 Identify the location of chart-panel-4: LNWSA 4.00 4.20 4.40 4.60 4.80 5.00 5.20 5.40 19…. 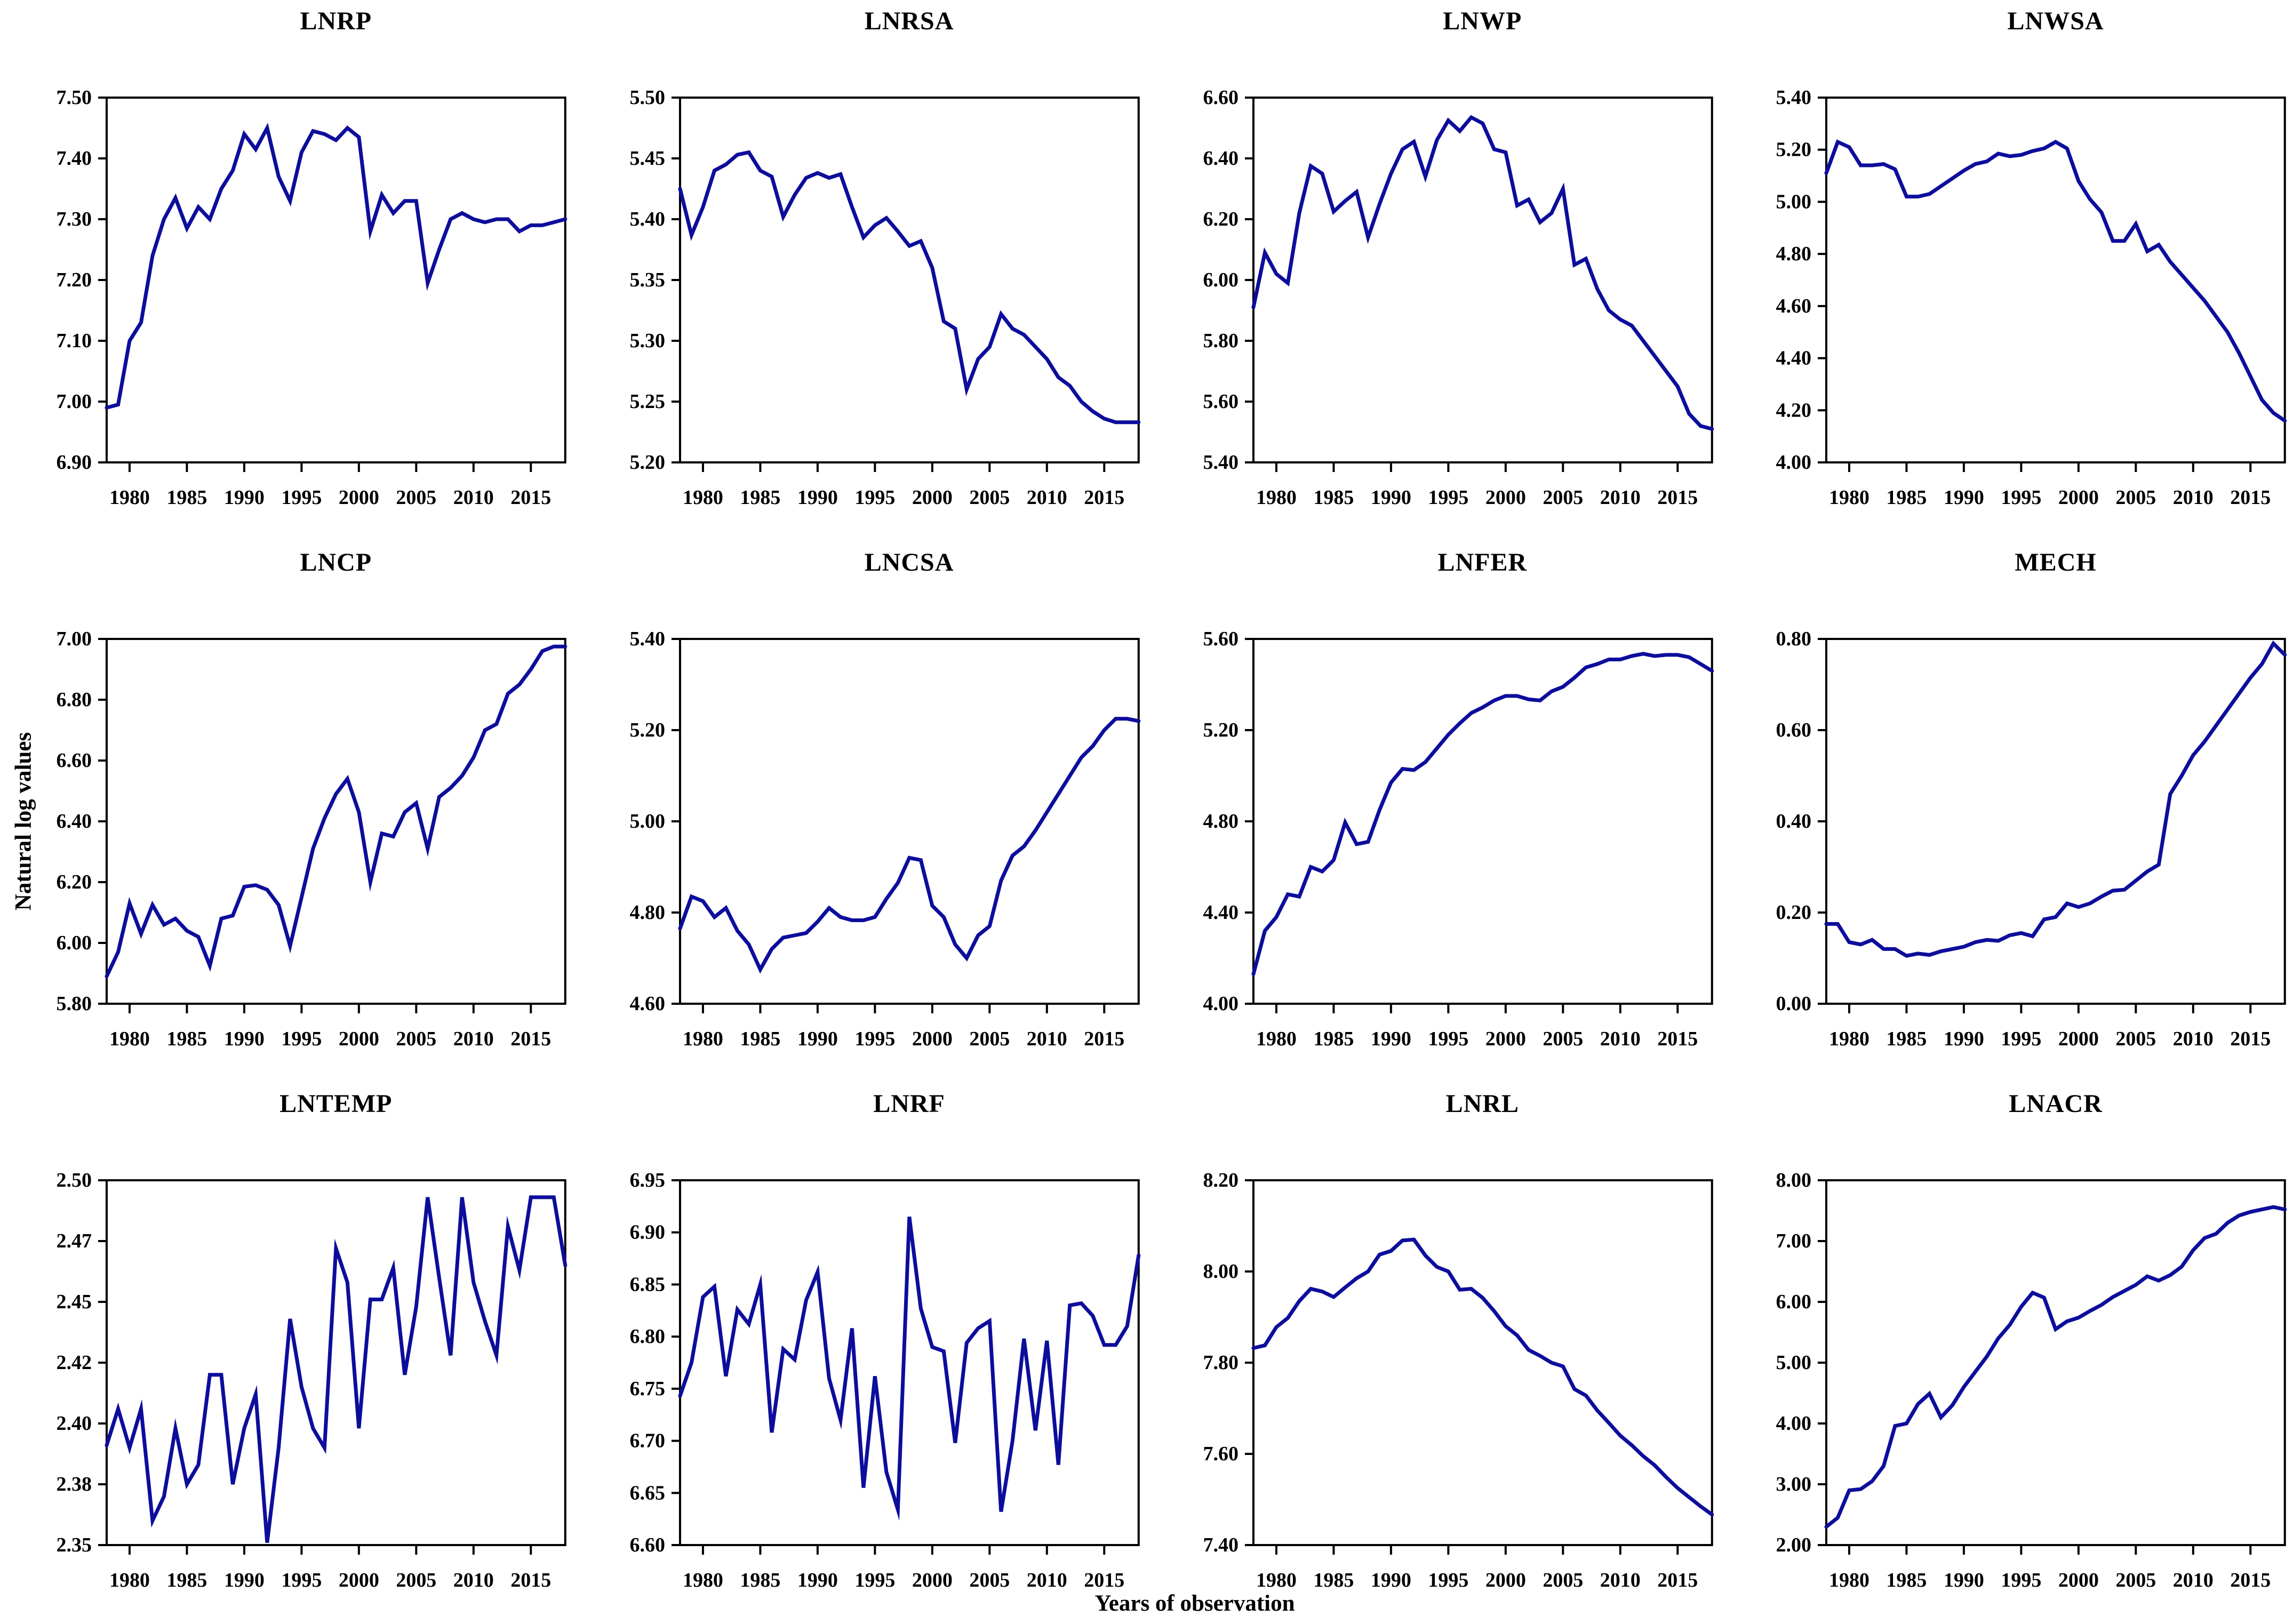
(2006, 270).